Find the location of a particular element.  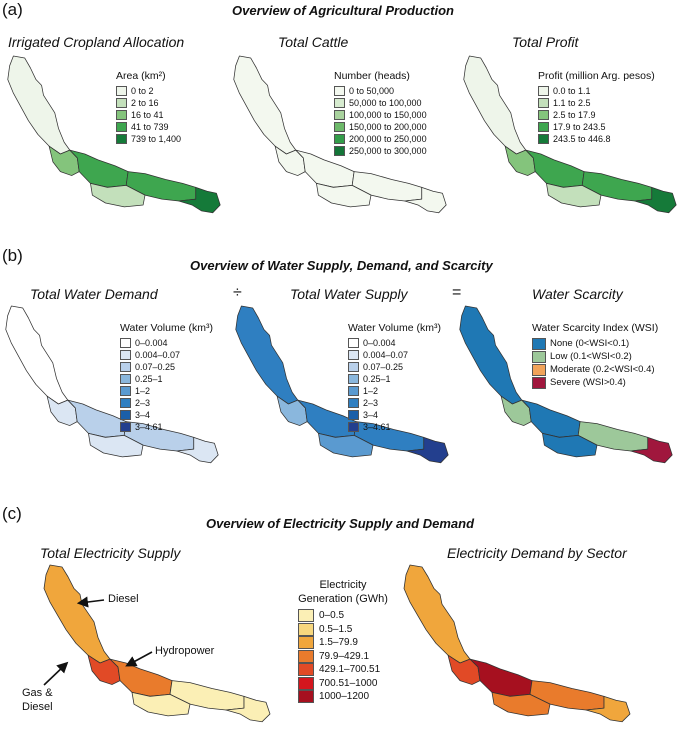

legend-label: 1.5–79.9 is located at coordinates (338, 643).